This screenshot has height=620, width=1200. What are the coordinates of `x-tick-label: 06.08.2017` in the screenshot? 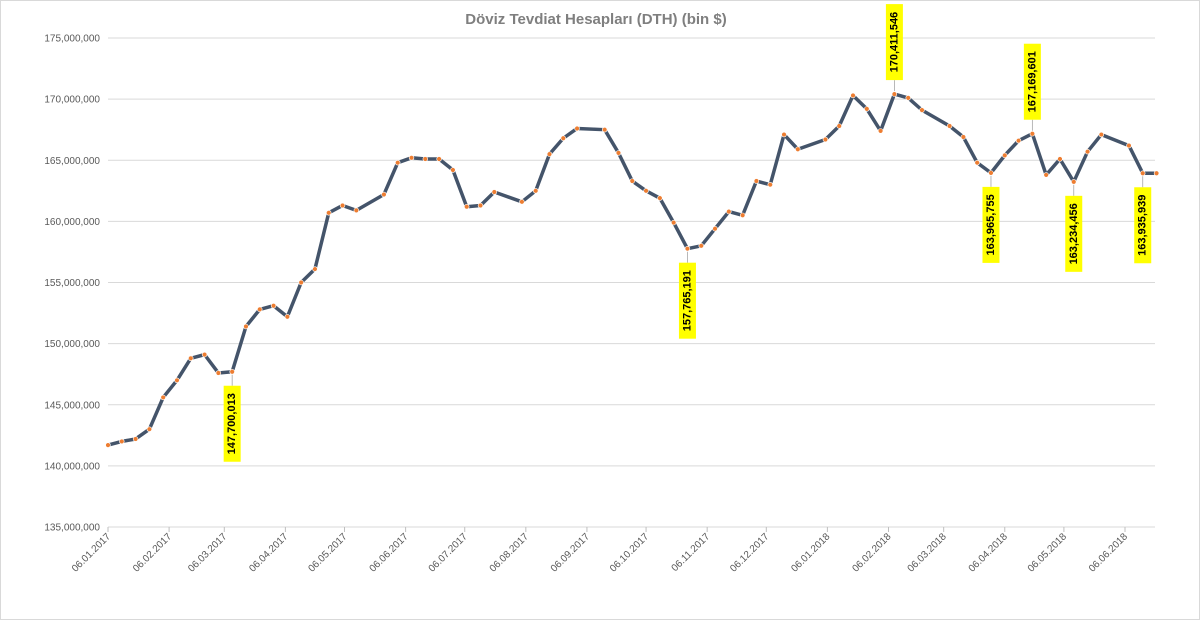 It's located at (509, 552).